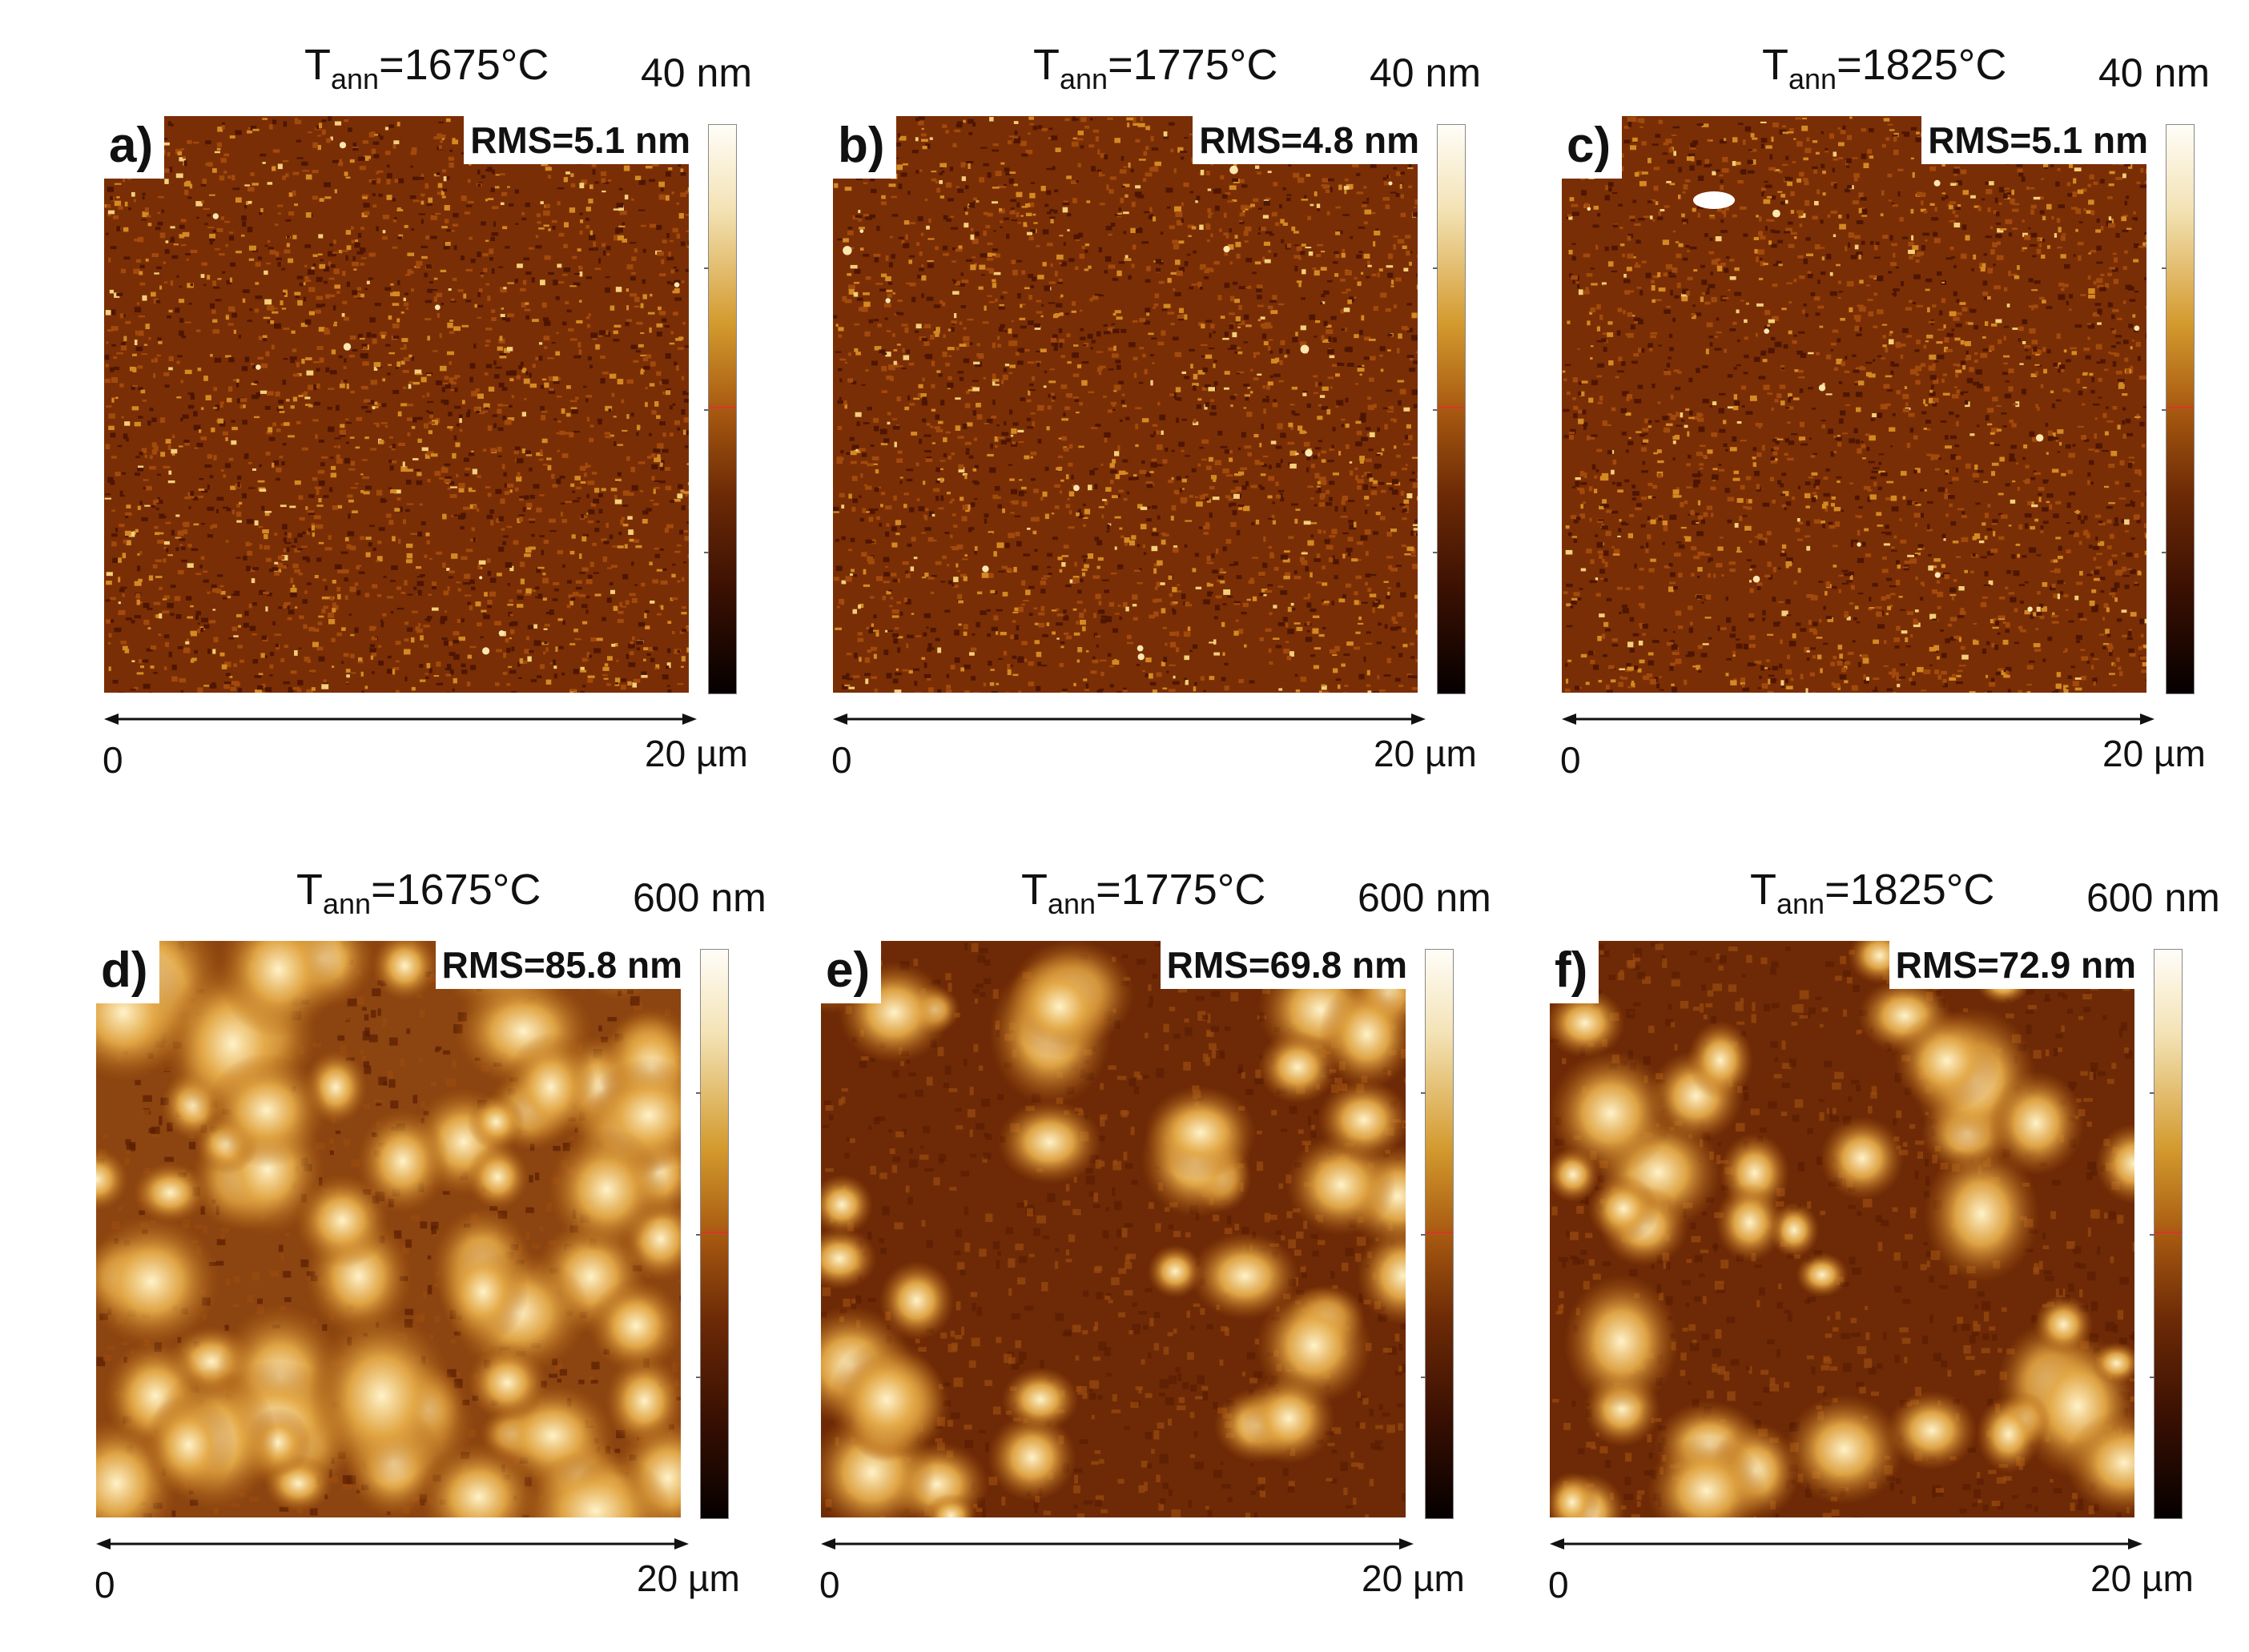 This screenshot has height=1652, width=2249. Describe the element at coordinates (1574, 972) in the screenshot. I see `panel-letter: f)` at that location.